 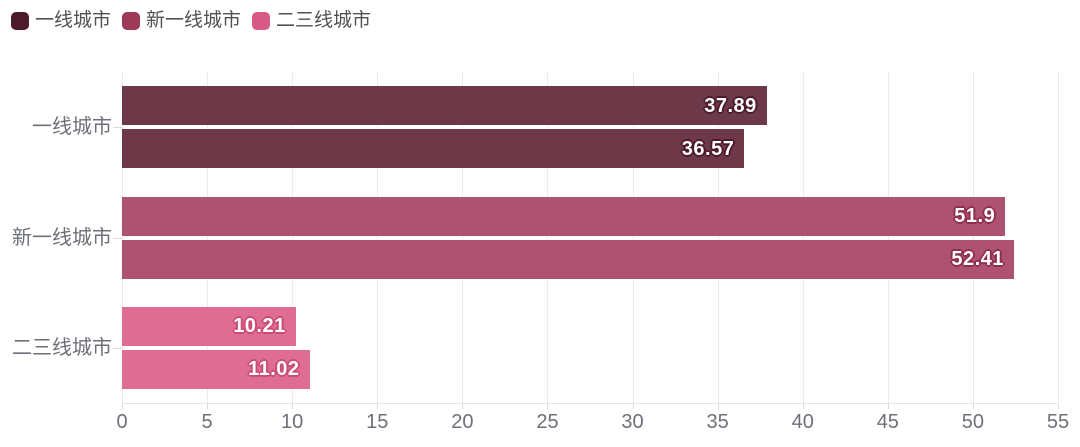 What do you see at coordinates (547, 422) in the screenshot?
I see `x-axis-tick-label: 25` at bounding box center [547, 422].